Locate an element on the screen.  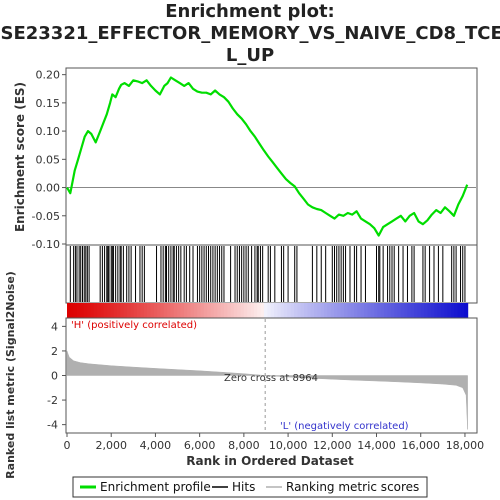
hits-panel is located at coordinates (271, 274).